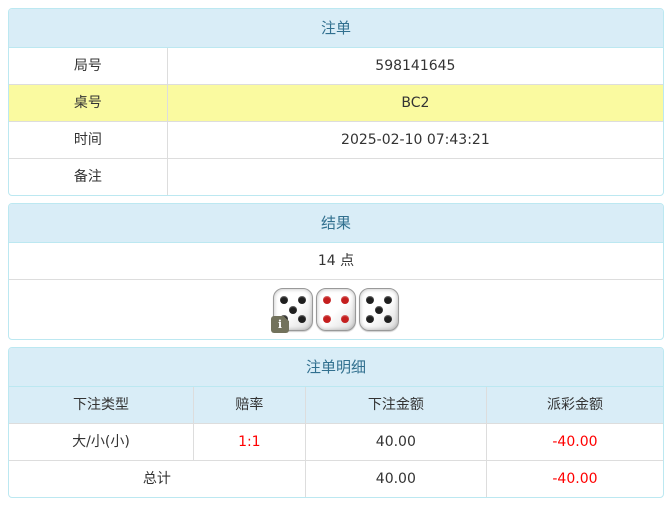 The width and height of the screenshot is (672, 506). Describe the element at coordinates (395, 478) in the screenshot. I see `total-bet-amount: 40.00` at that location.